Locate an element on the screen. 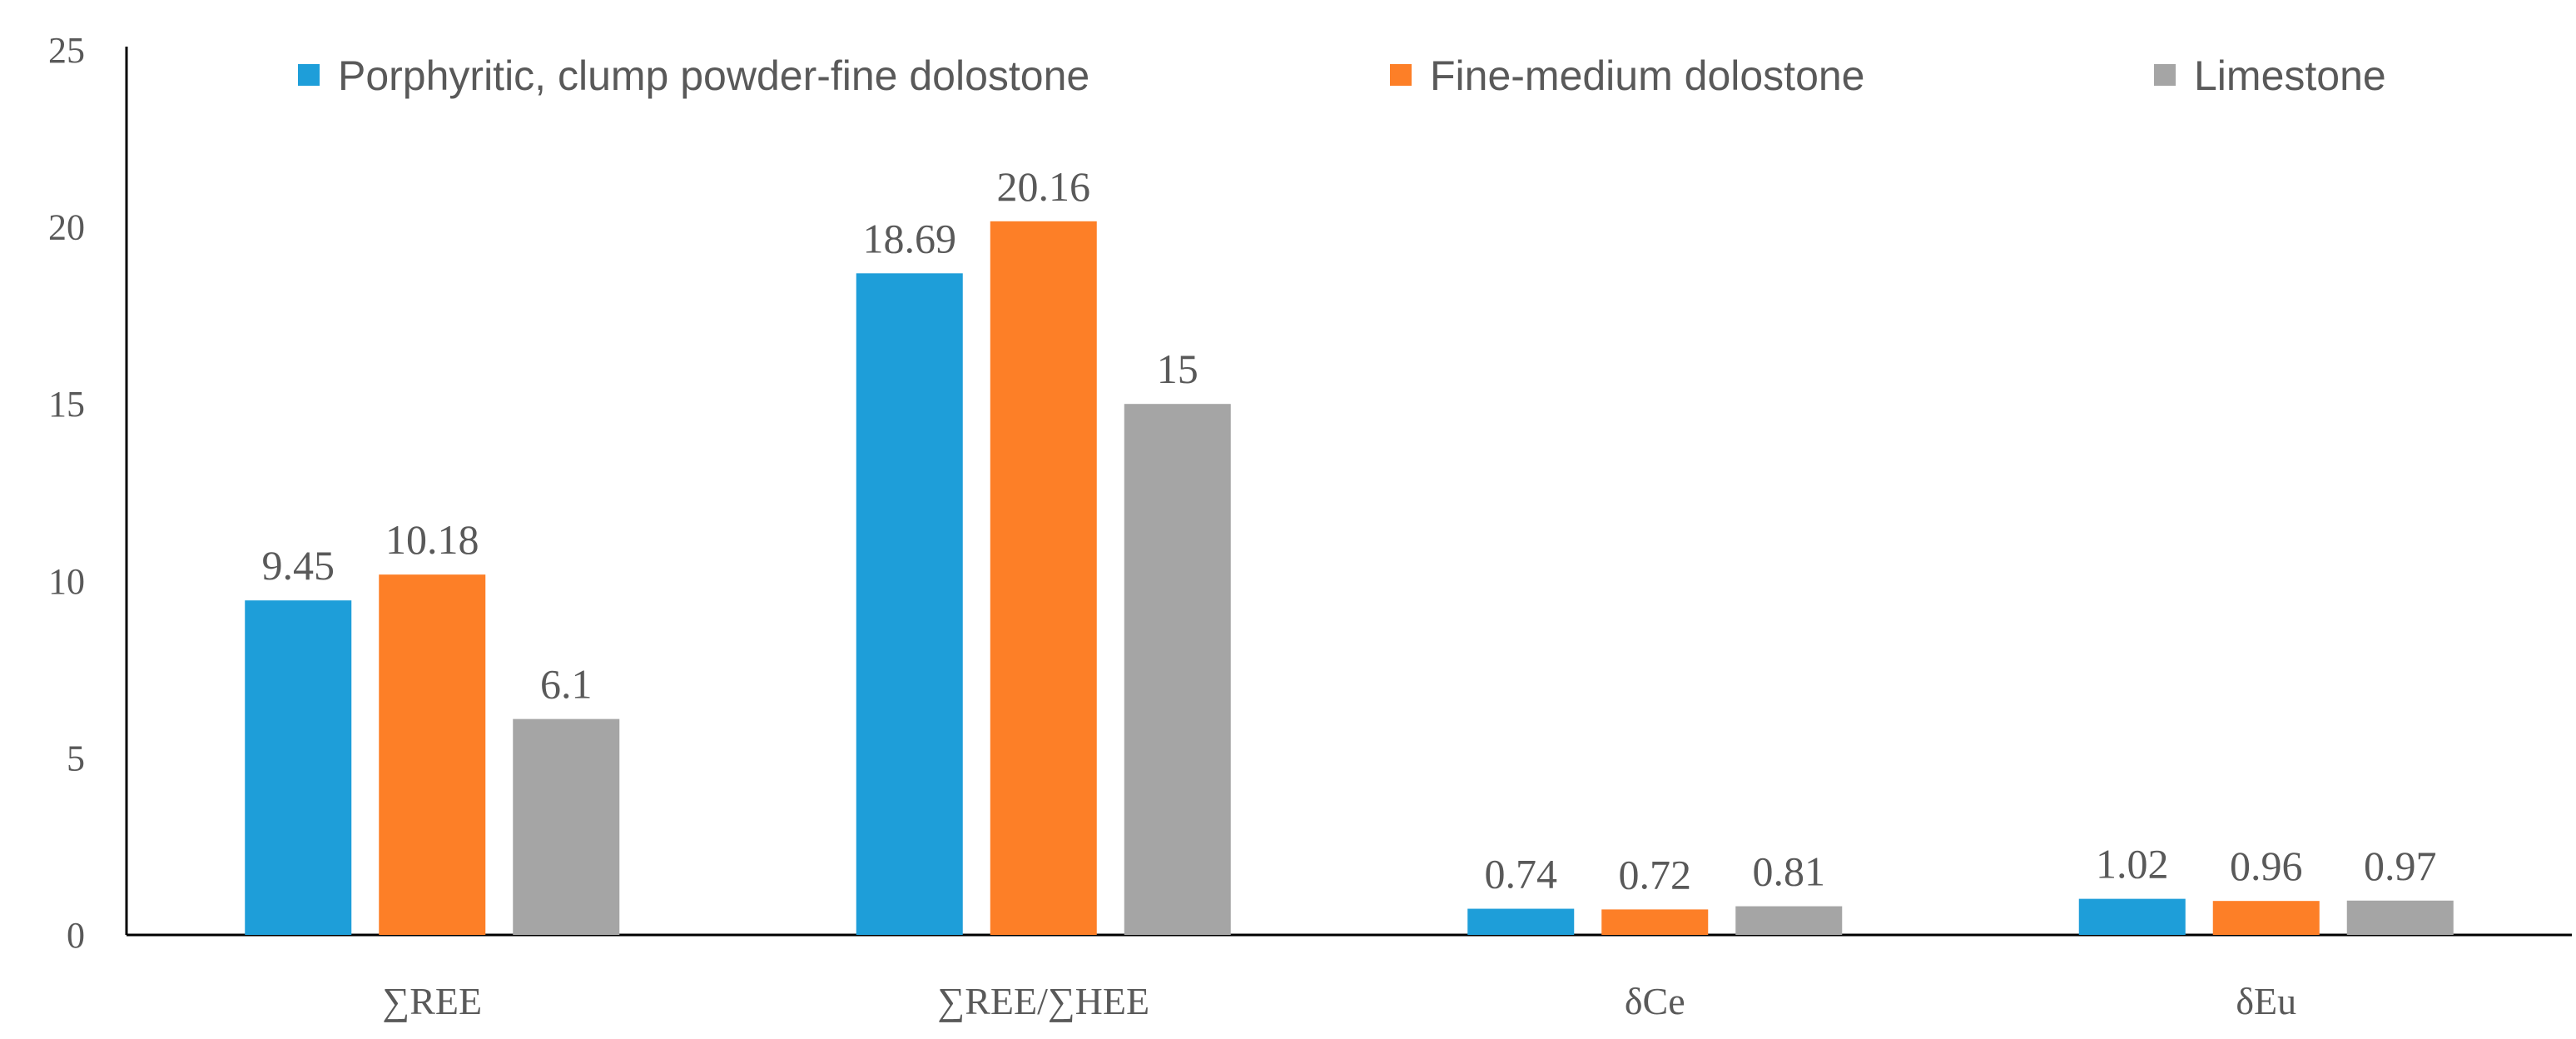 The image size is (2576, 1039). data-label: 0.81 is located at coordinates (1789, 871).